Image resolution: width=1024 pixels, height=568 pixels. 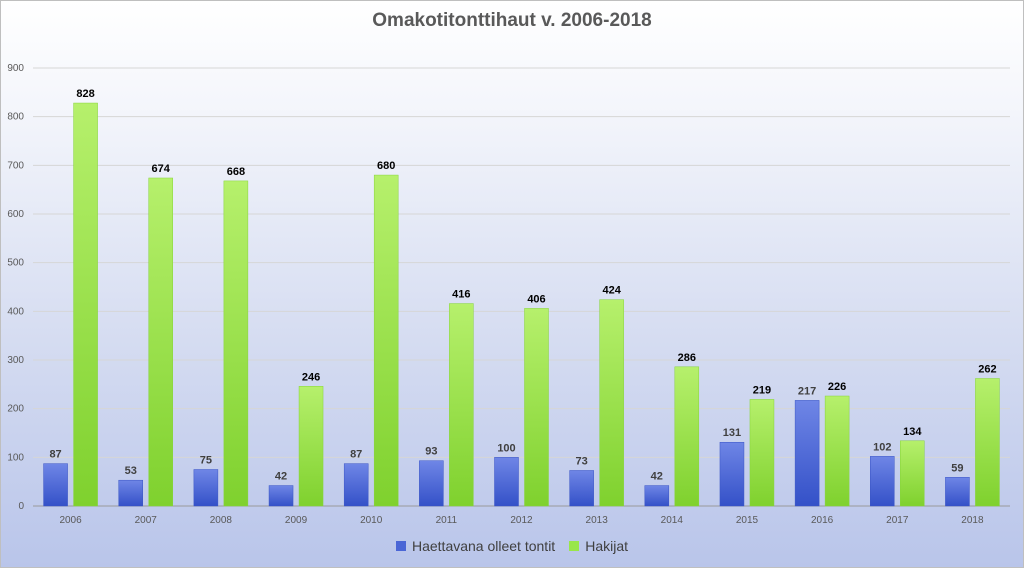 What do you see at coordinates (807, 391) in the screenshot?
I see `data-label: 217` at bounding box center [807, 391].